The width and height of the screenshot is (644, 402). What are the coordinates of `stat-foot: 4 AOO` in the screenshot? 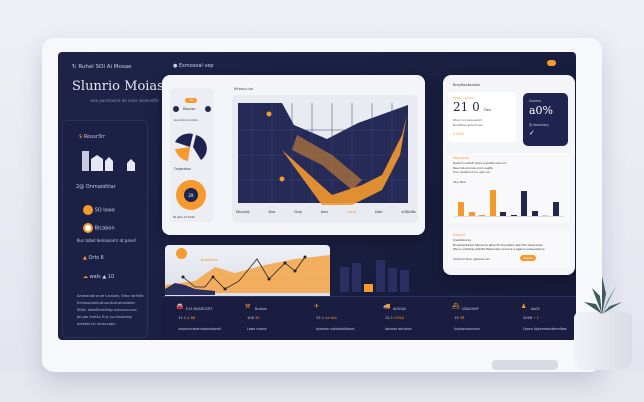 It's located at (458, 134).